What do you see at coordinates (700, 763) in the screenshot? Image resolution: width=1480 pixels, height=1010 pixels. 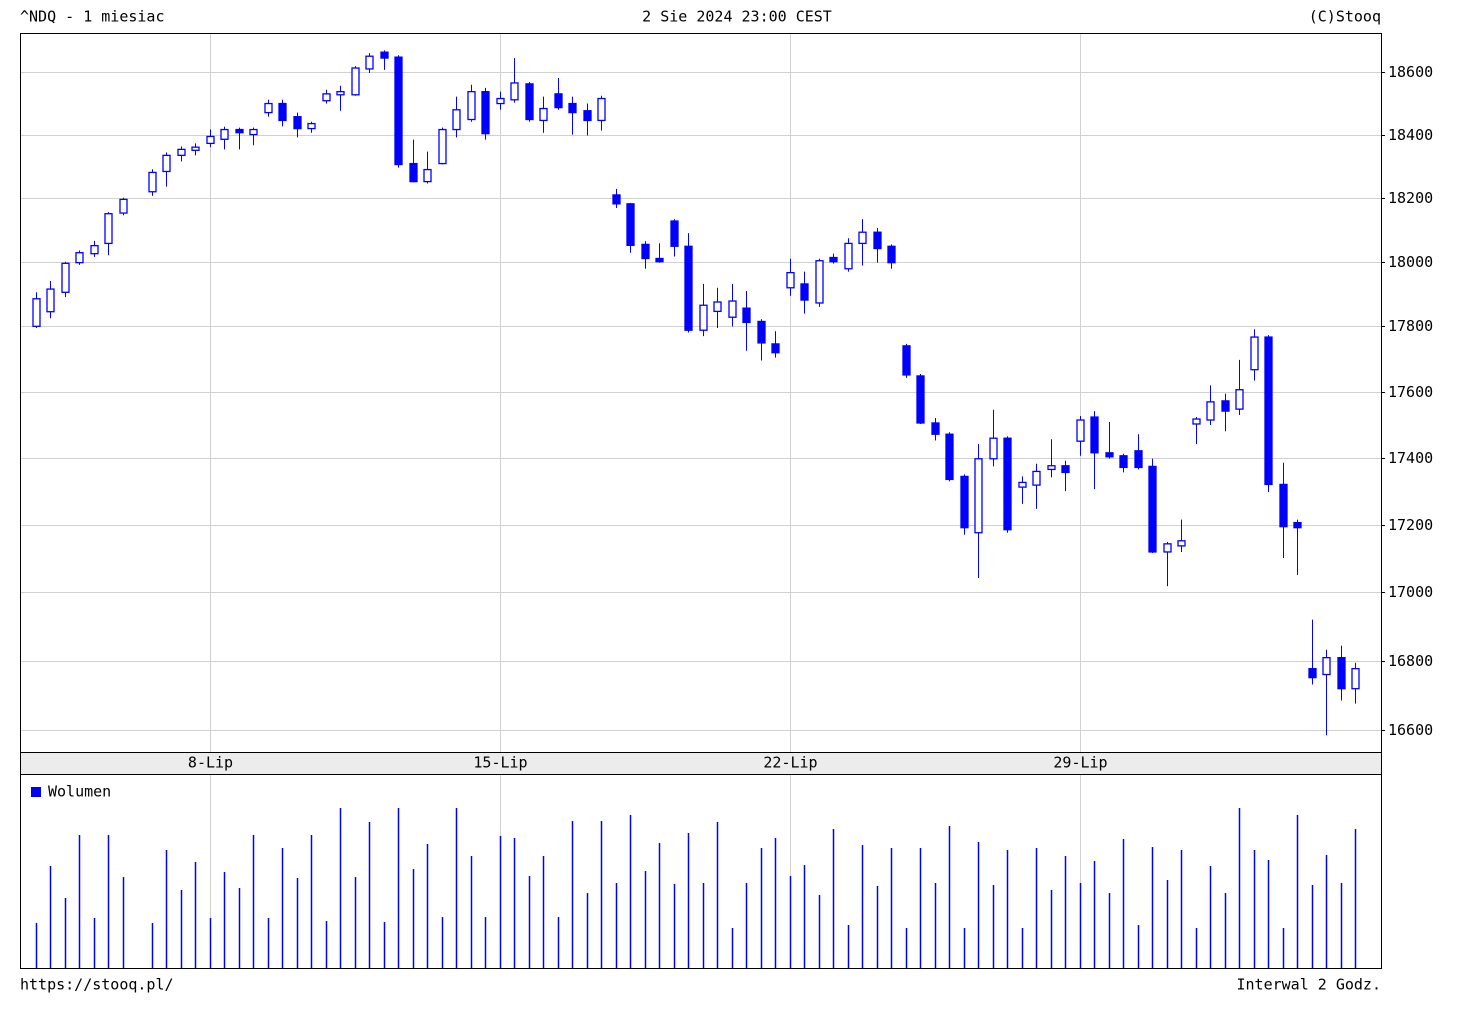 I see `x-axis-band` at bounding box center [700, 763].